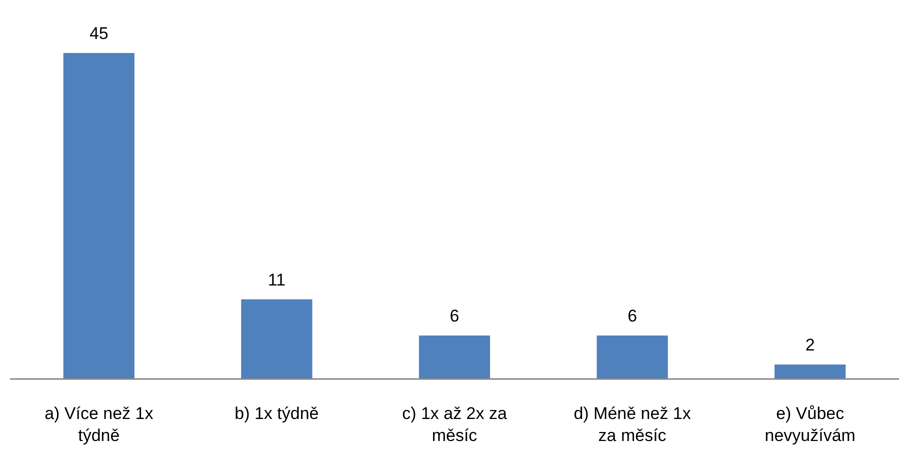 Image resolution: width=899 pixels, height=460 pixels. What do you see at coordinates (810, 345) in the screenshot?
I see `data-label: 2` at bounding box center [810, 345].